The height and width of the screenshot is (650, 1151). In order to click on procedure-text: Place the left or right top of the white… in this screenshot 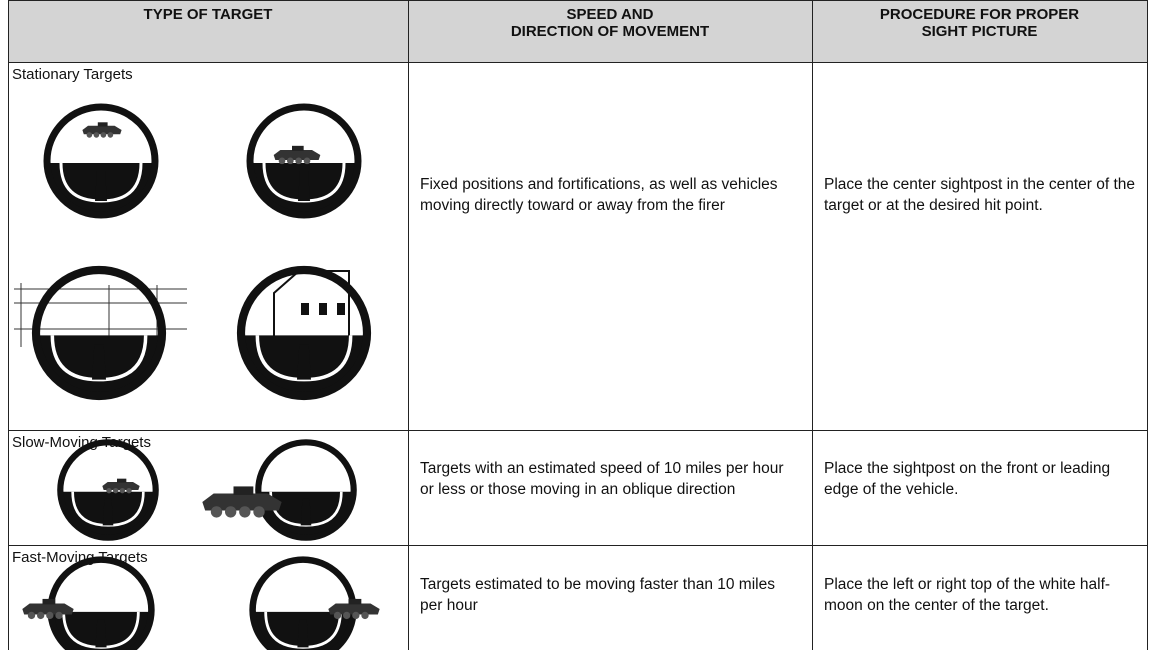, I will do `click(967, 595)`.